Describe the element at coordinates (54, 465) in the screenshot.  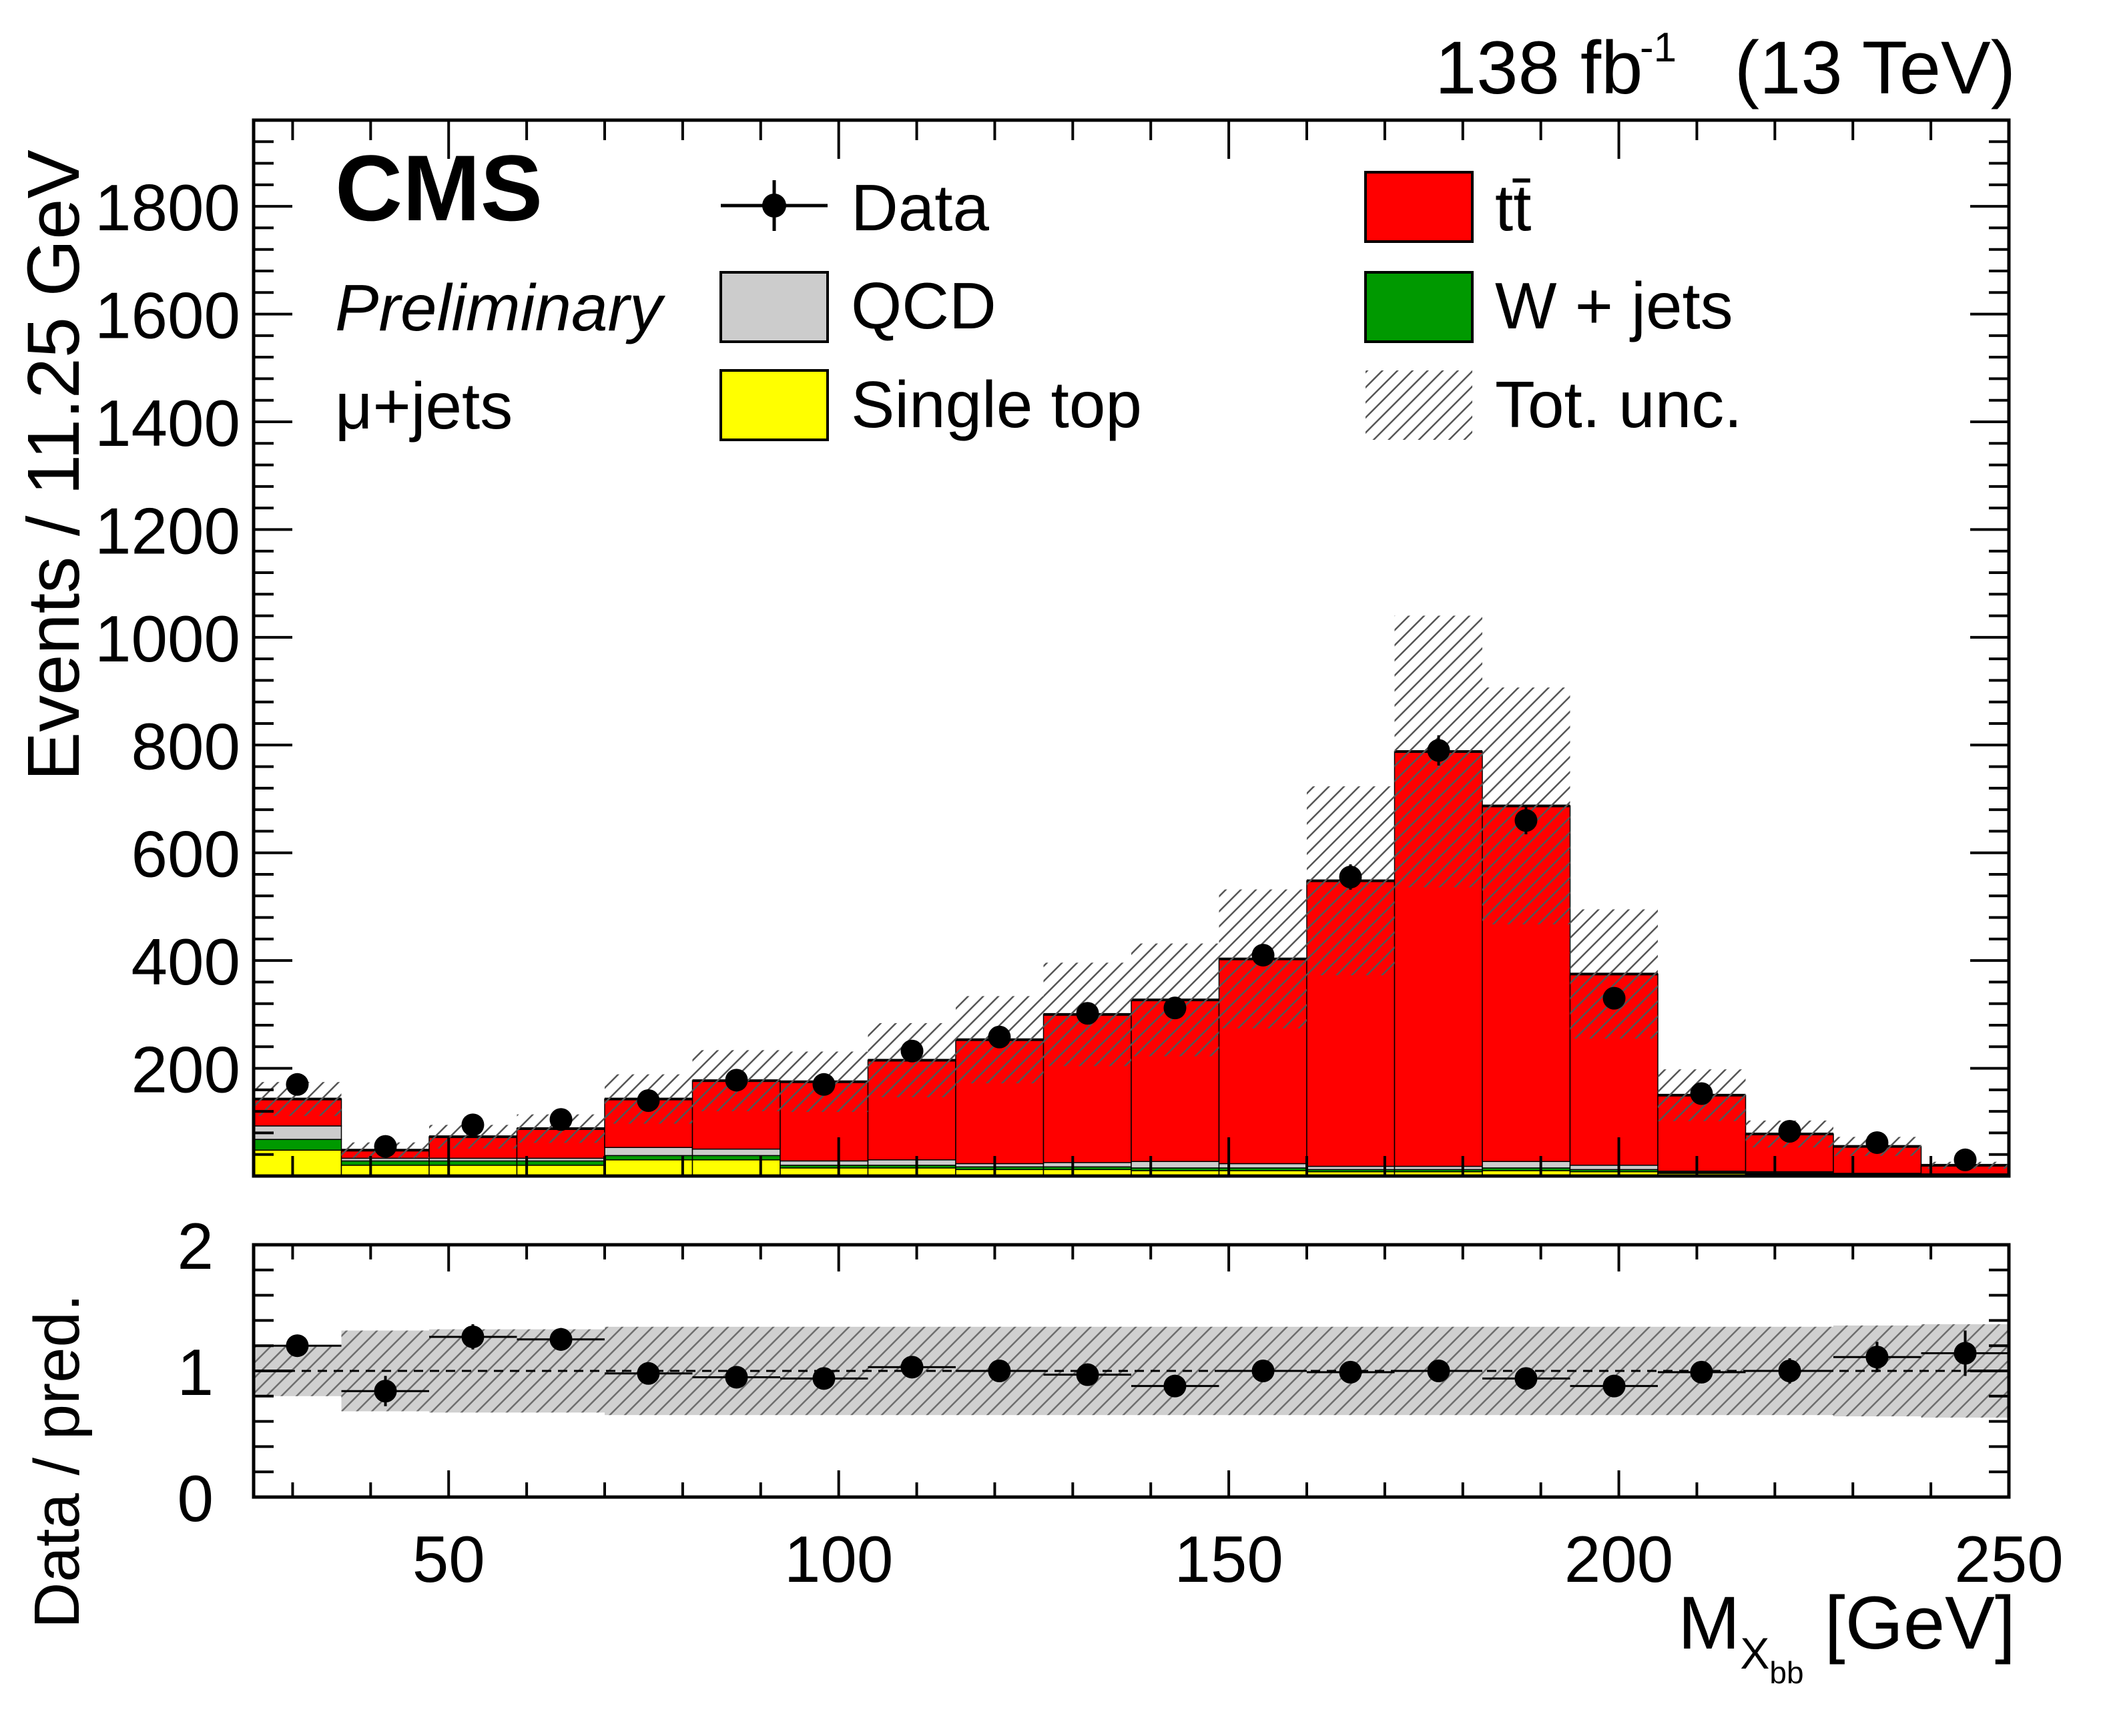
I see `main-ylabel: Events / 11.25 GeV` at that location.